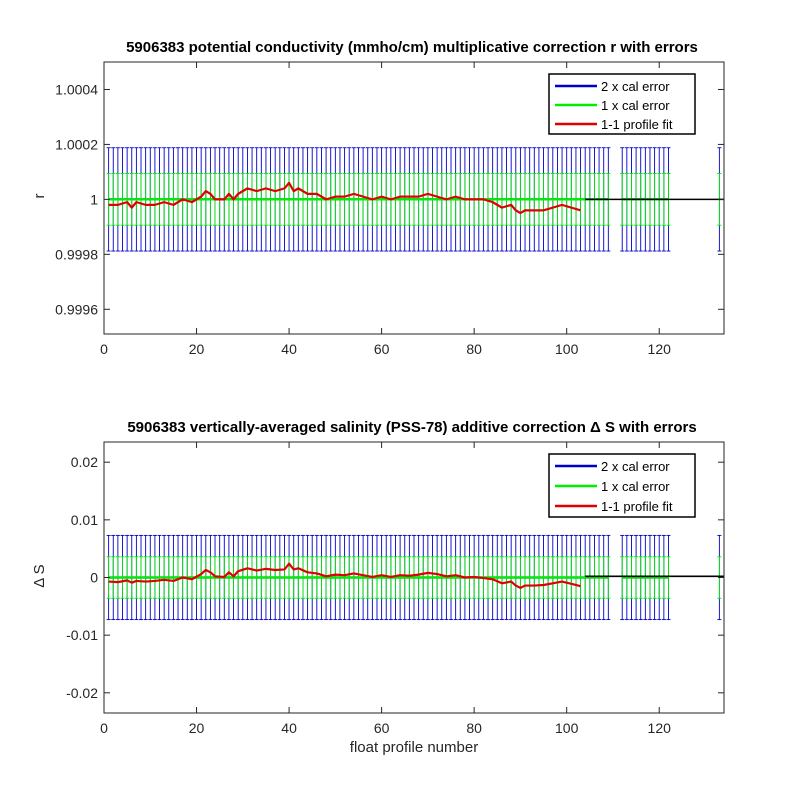  What do you see at coordinates (94, 199) in the screenshot?
I see `y-tick-label: 1` at bounding box center [94, 199].